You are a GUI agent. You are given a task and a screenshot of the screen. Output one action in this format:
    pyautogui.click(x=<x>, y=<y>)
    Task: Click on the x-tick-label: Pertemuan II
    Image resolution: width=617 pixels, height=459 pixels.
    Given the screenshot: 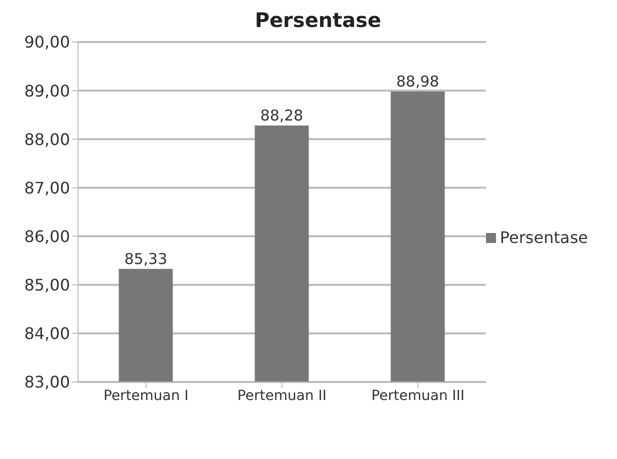 What is the action you would take?
    pyautogui.click(x=282, y=396)
    